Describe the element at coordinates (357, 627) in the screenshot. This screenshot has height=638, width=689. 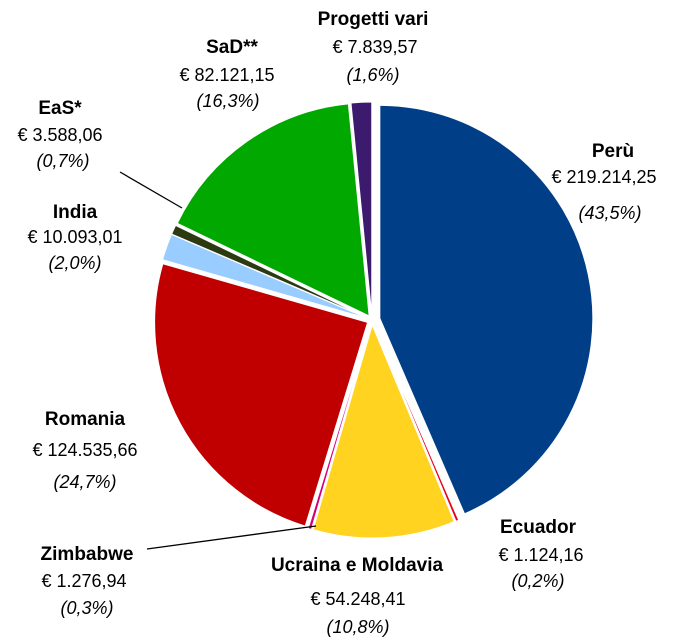
I see `slice-percent: (10,8%)` at that location.